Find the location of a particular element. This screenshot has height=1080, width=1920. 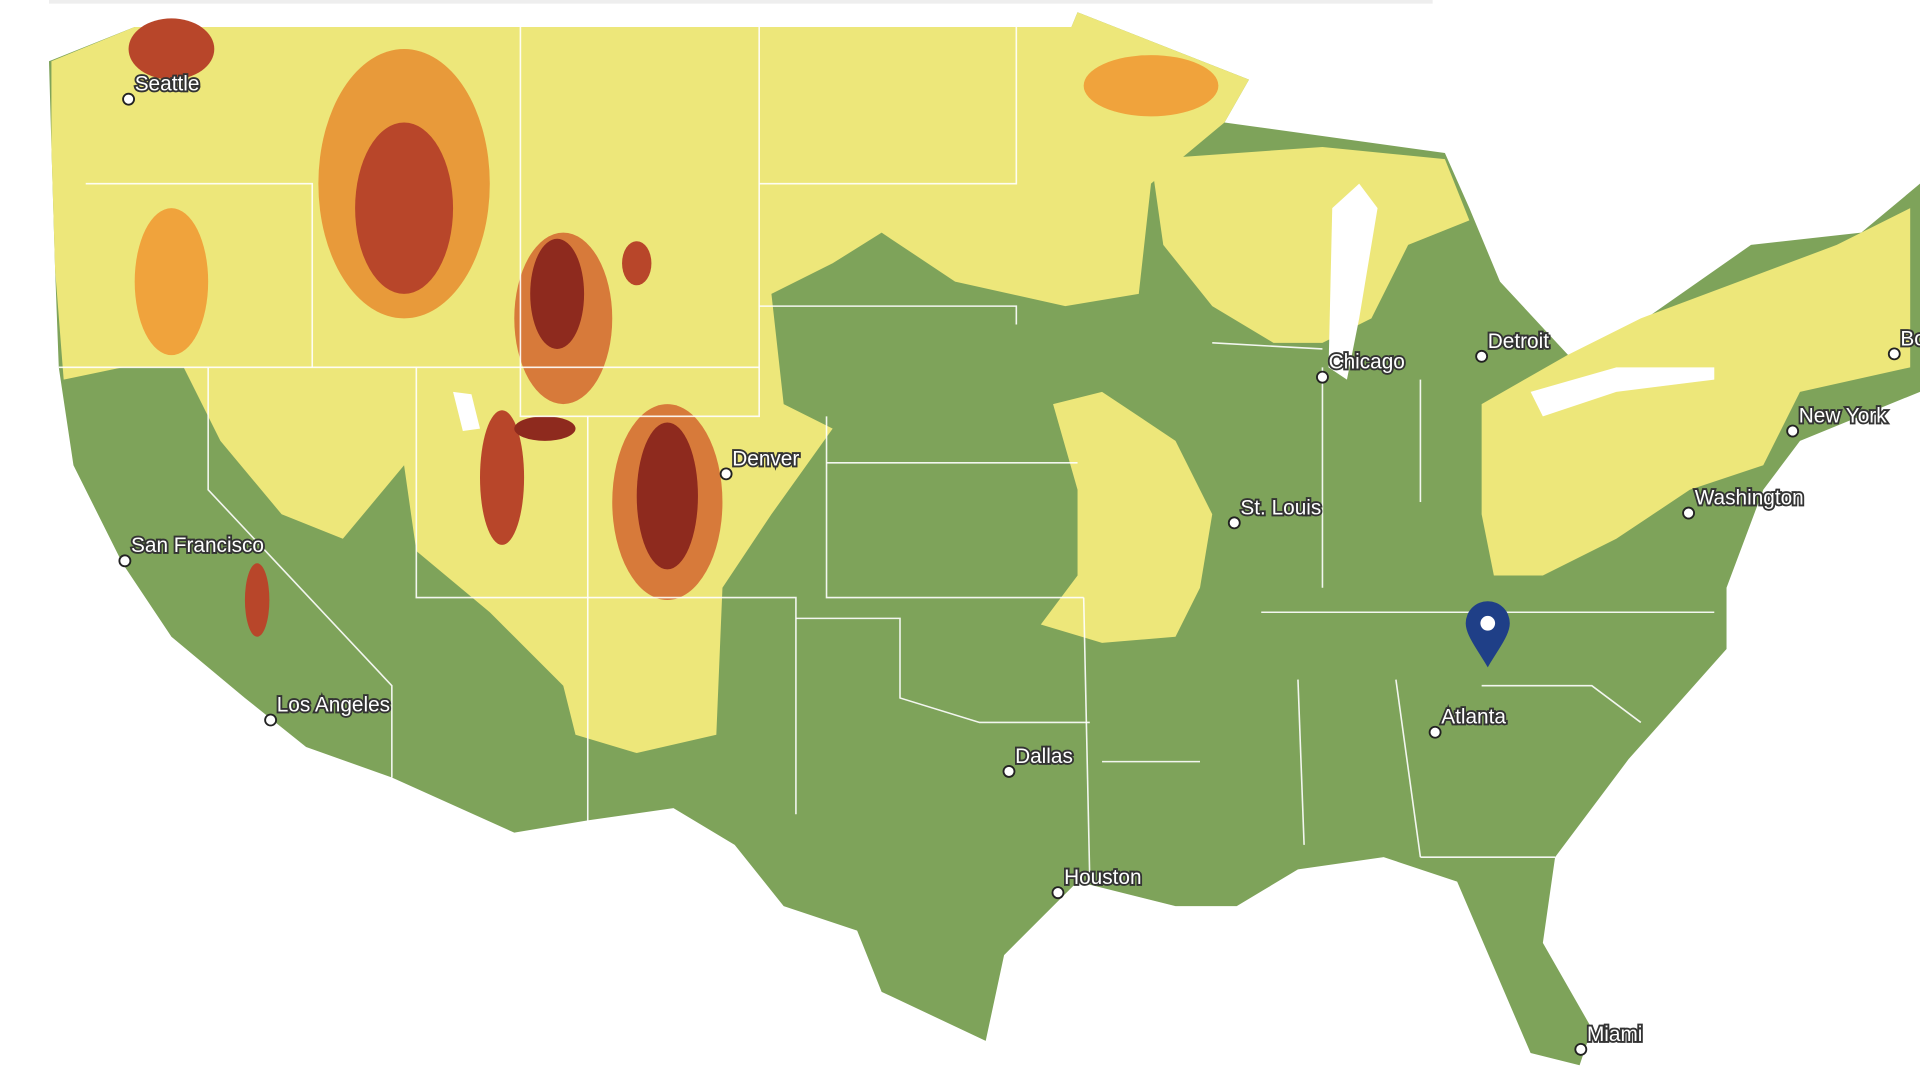

city-label: Detroit is located at coordinates (1518, 341).